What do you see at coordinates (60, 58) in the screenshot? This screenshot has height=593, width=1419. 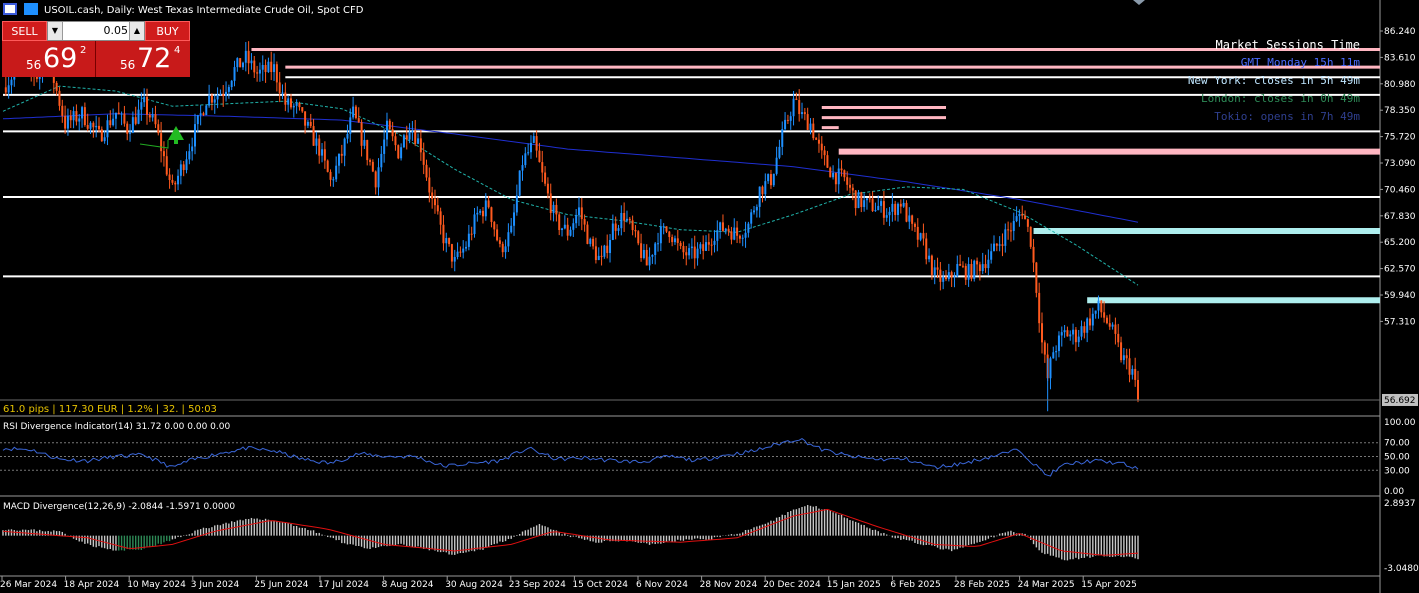 I see `sell-price-pips: 69` at bounding box center [60, 58].